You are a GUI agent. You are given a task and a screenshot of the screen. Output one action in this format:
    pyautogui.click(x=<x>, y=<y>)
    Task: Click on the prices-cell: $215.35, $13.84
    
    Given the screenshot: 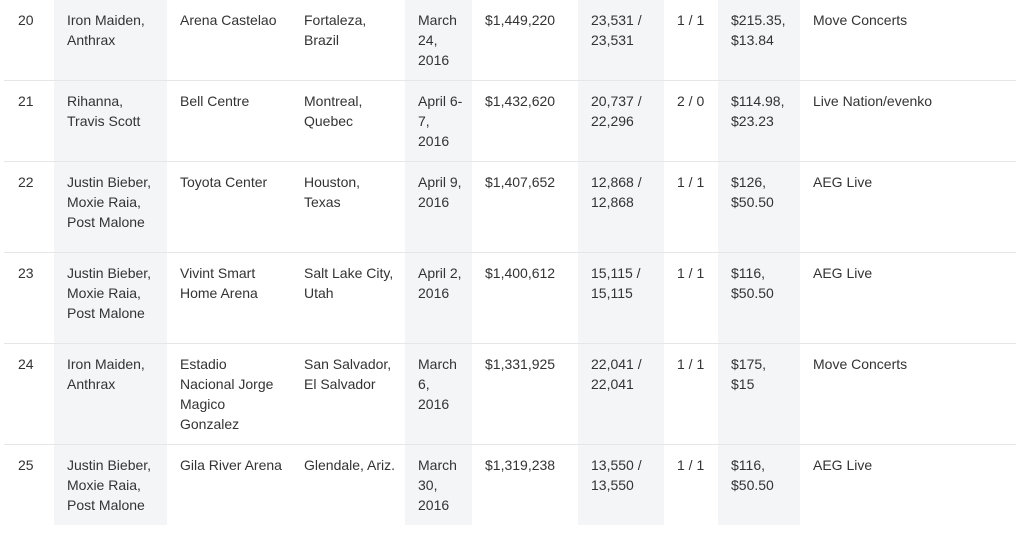 What is the action you would take?
    pyautogui.click(x=759, y=40)
    